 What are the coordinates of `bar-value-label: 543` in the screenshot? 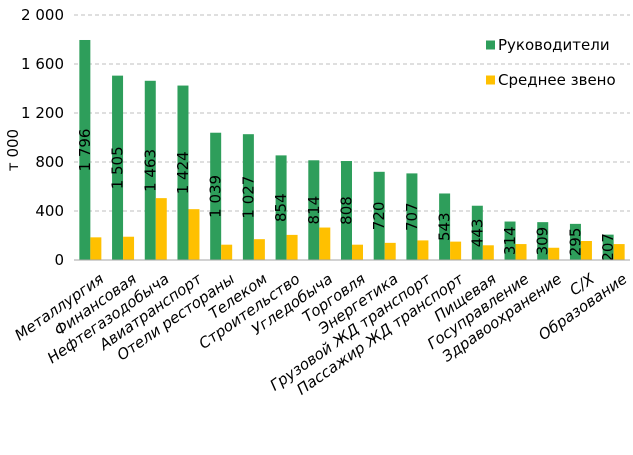 It's located at (445, 226).